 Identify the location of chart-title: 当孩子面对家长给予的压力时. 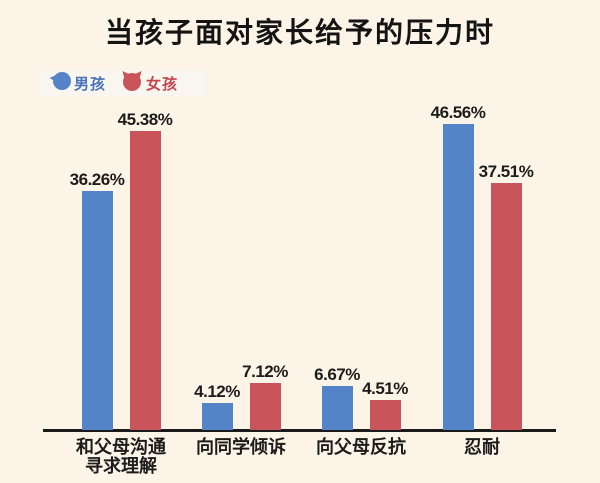
(299, 33).